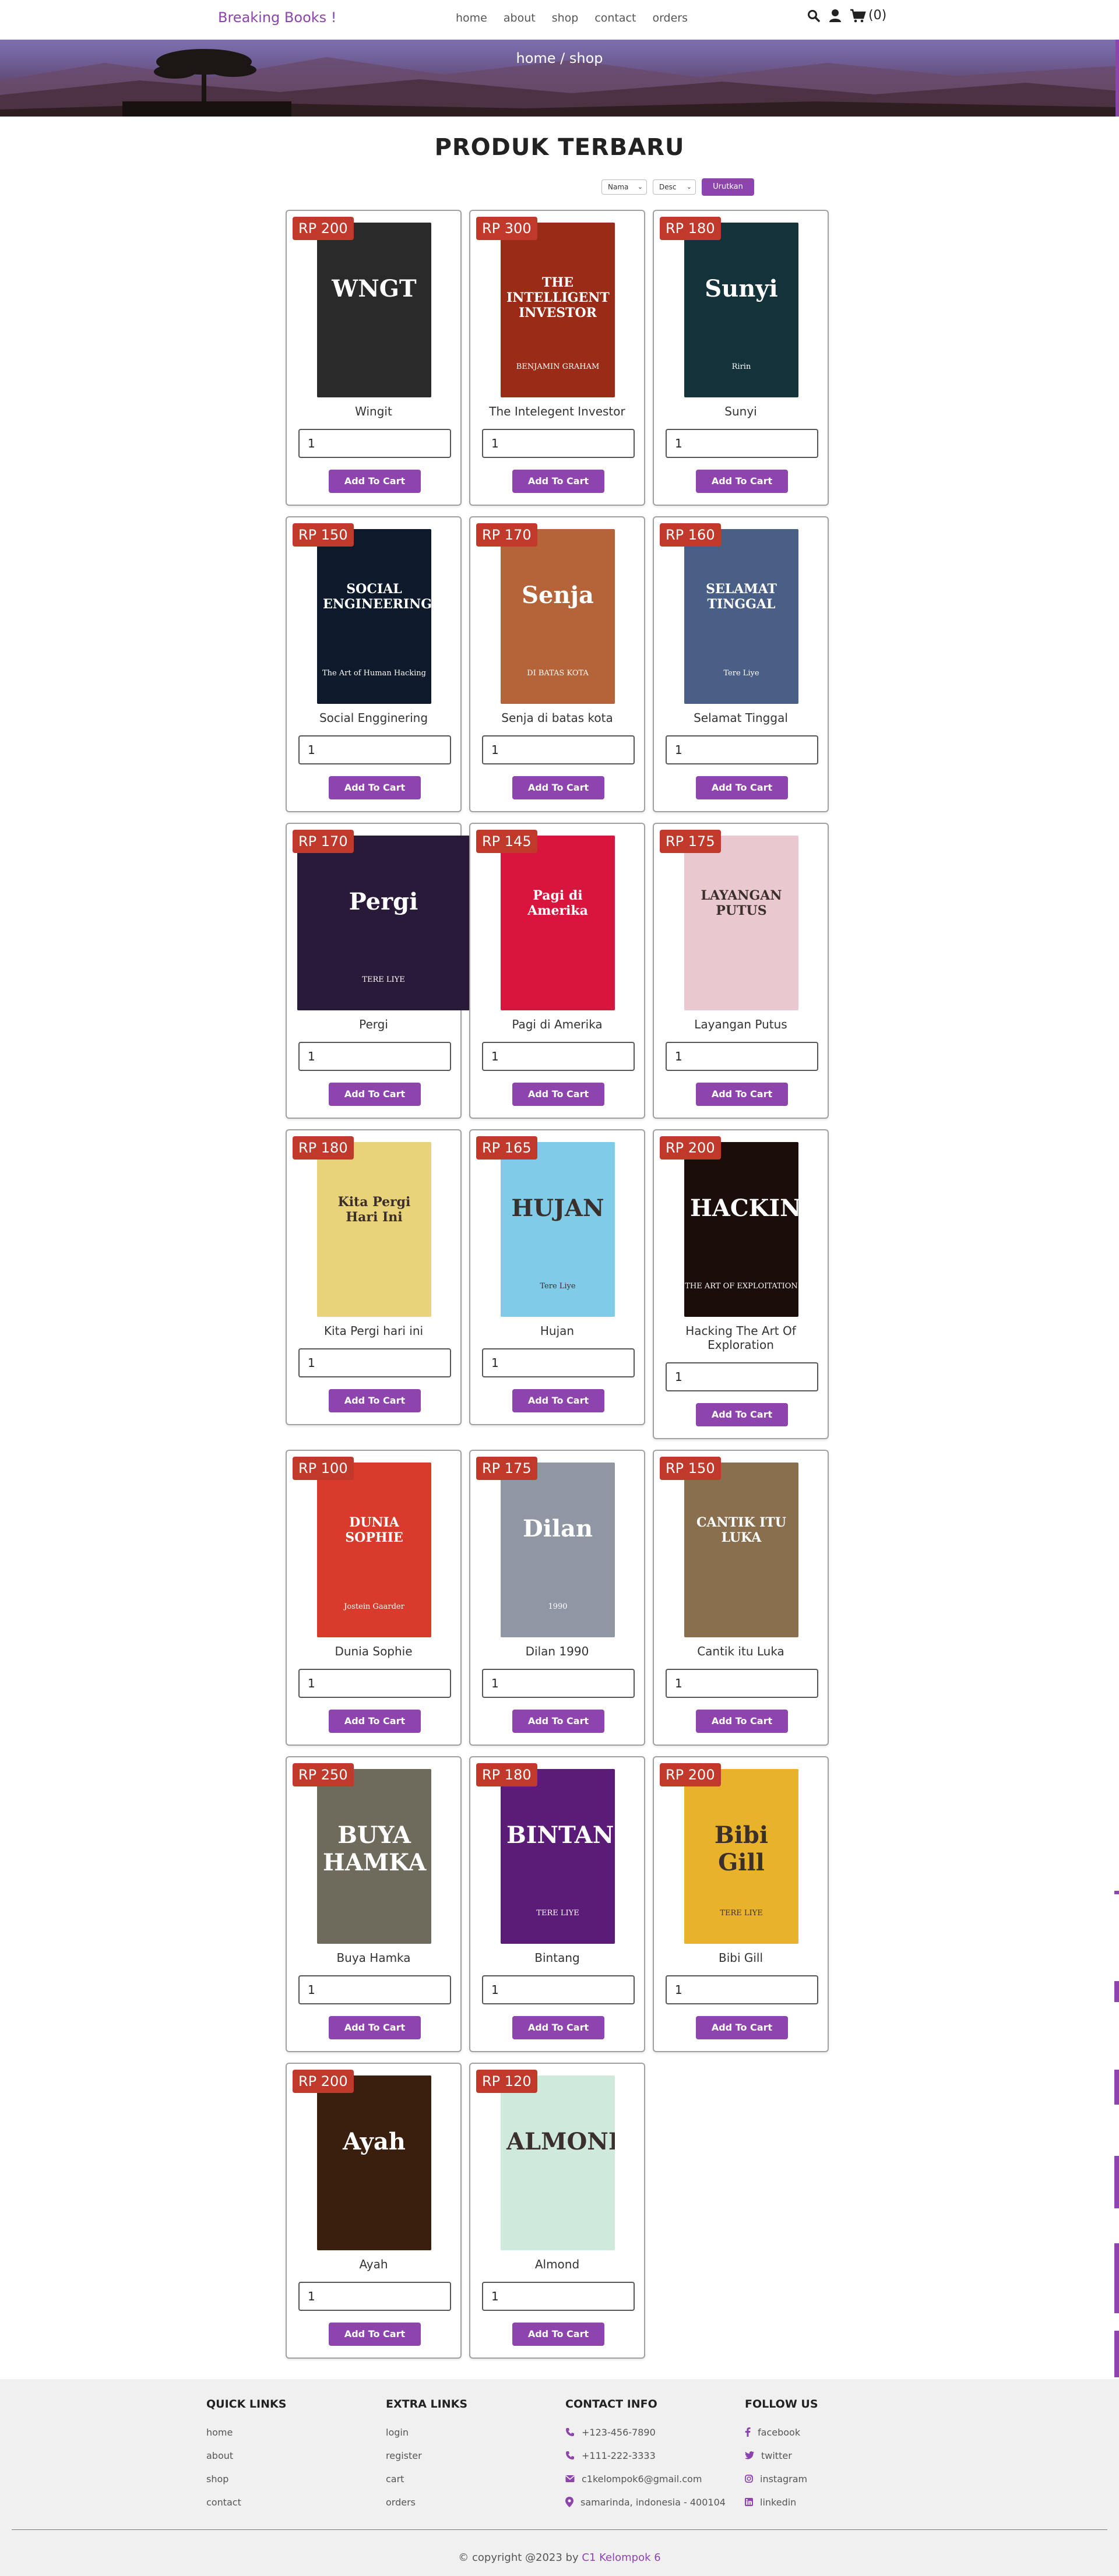 The width and height of the screenshot is (1119, 2576). Describe the element at coordinates (557, 1331) in the screenshot. I see `book-title: Hujan` at that location.